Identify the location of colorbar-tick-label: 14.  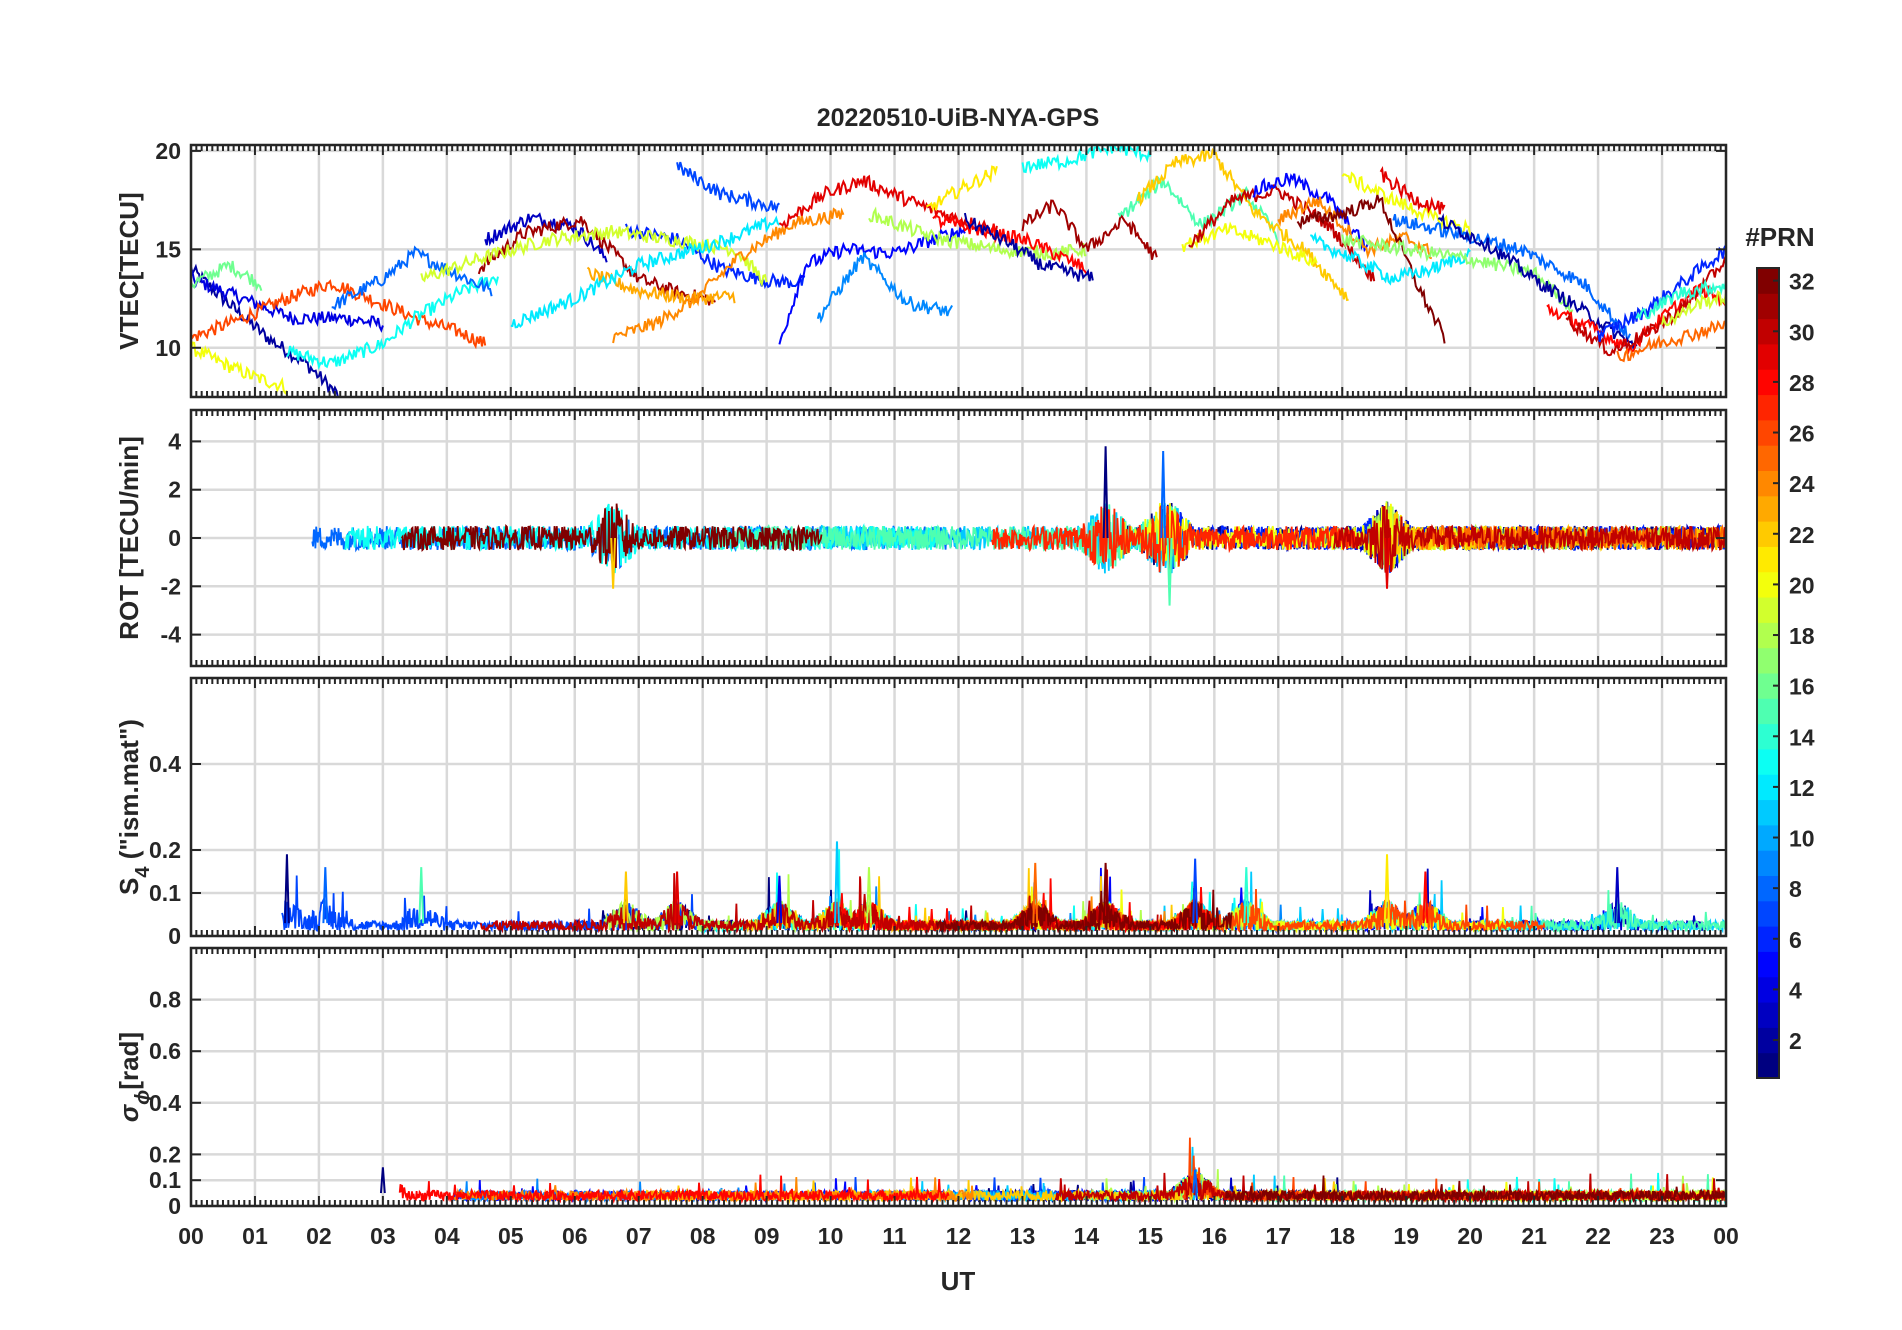
(1802, 737).